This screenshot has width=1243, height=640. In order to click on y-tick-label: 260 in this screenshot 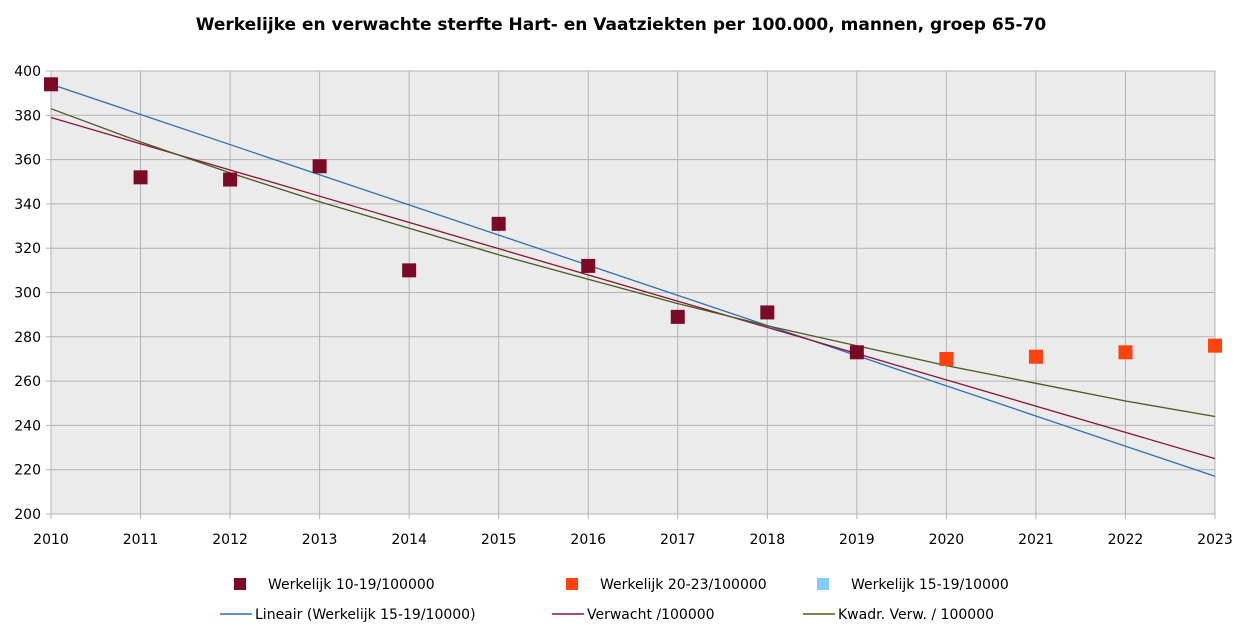, I will do `click(27, 382)`.